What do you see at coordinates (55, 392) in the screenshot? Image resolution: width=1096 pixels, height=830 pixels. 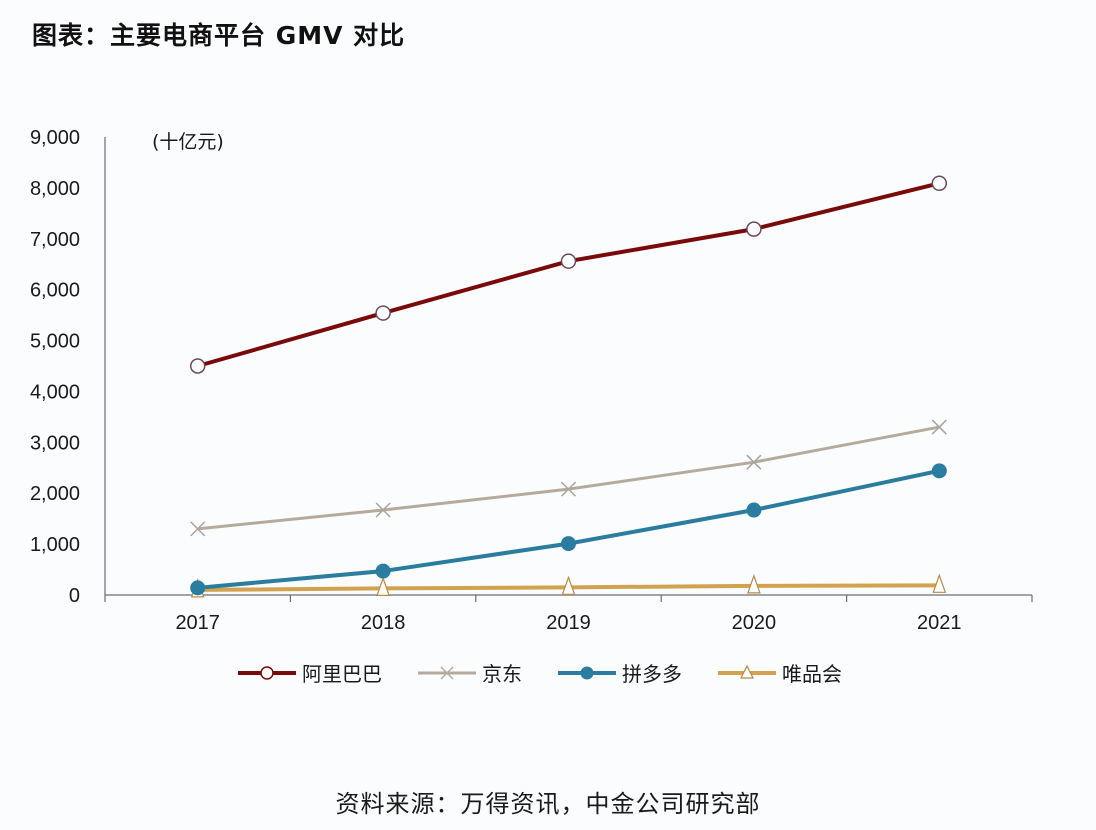 I see `y-tick-label: 4,000` at bounding box center [55, 392].